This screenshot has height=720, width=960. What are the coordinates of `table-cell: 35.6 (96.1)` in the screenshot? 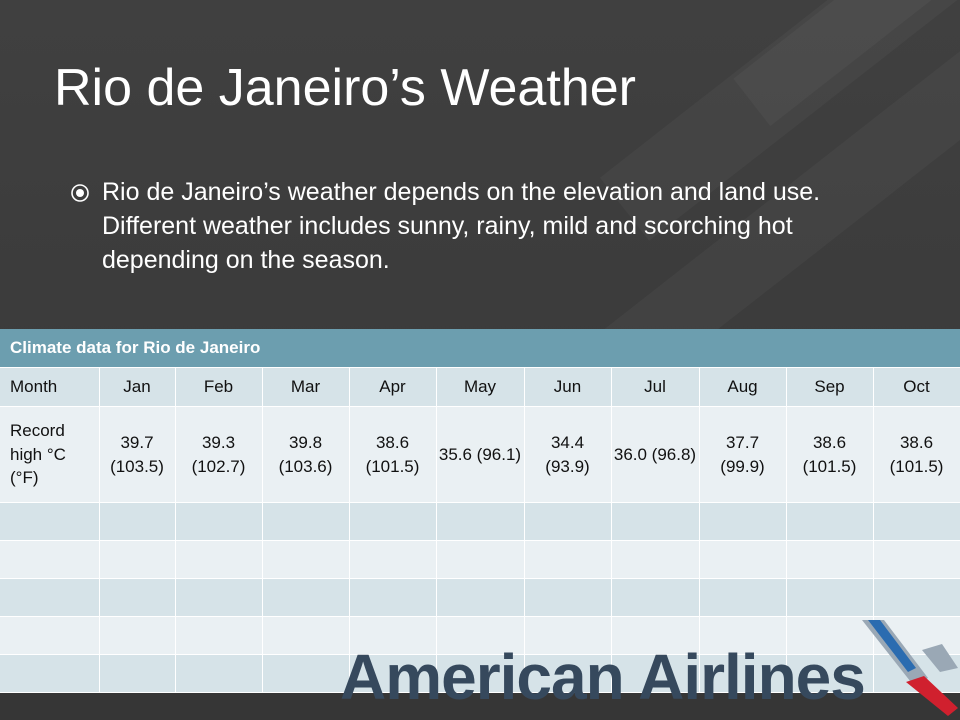 It's located at (480, 454).